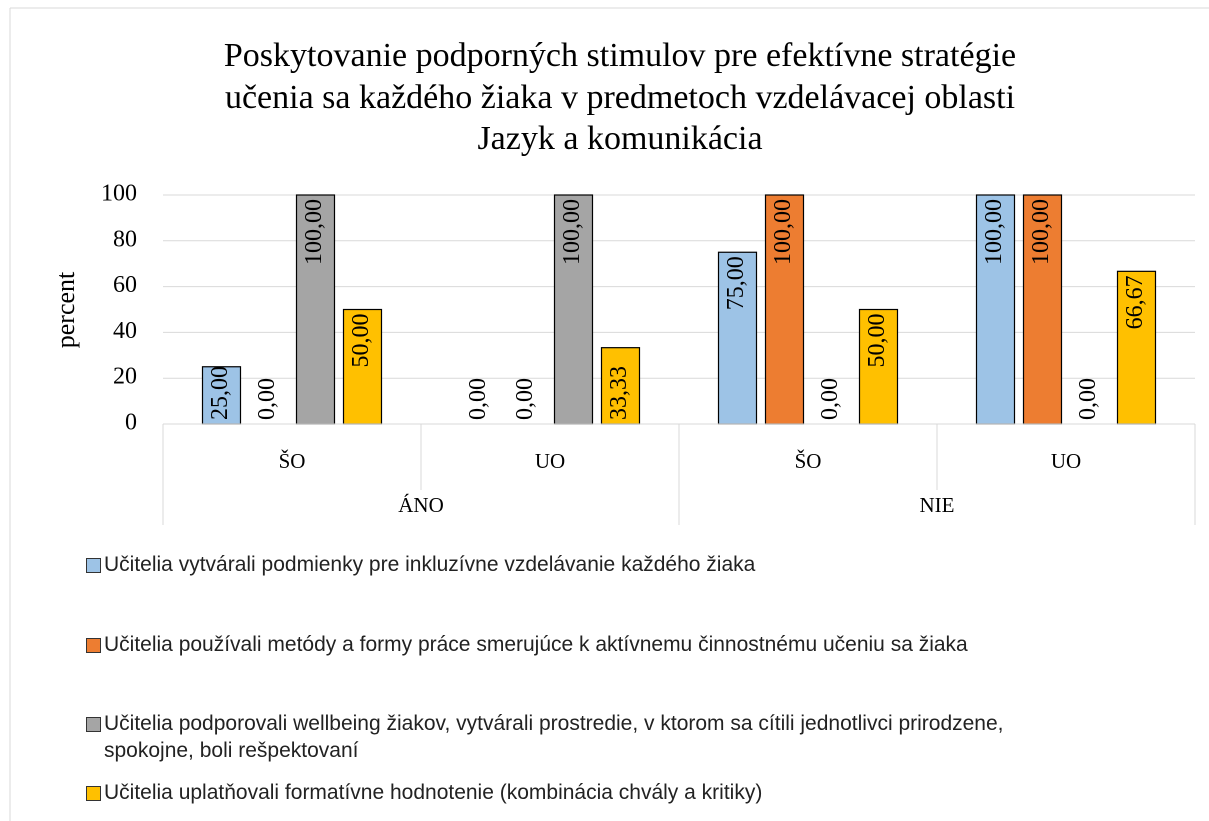 Image resolution: width=1209 pixels, height=821 pixels. I want to click on data-label: 33,33, so click(619, 393).